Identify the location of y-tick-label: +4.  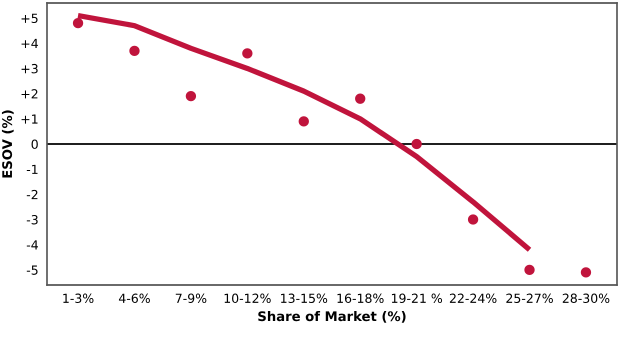
(30, 43).